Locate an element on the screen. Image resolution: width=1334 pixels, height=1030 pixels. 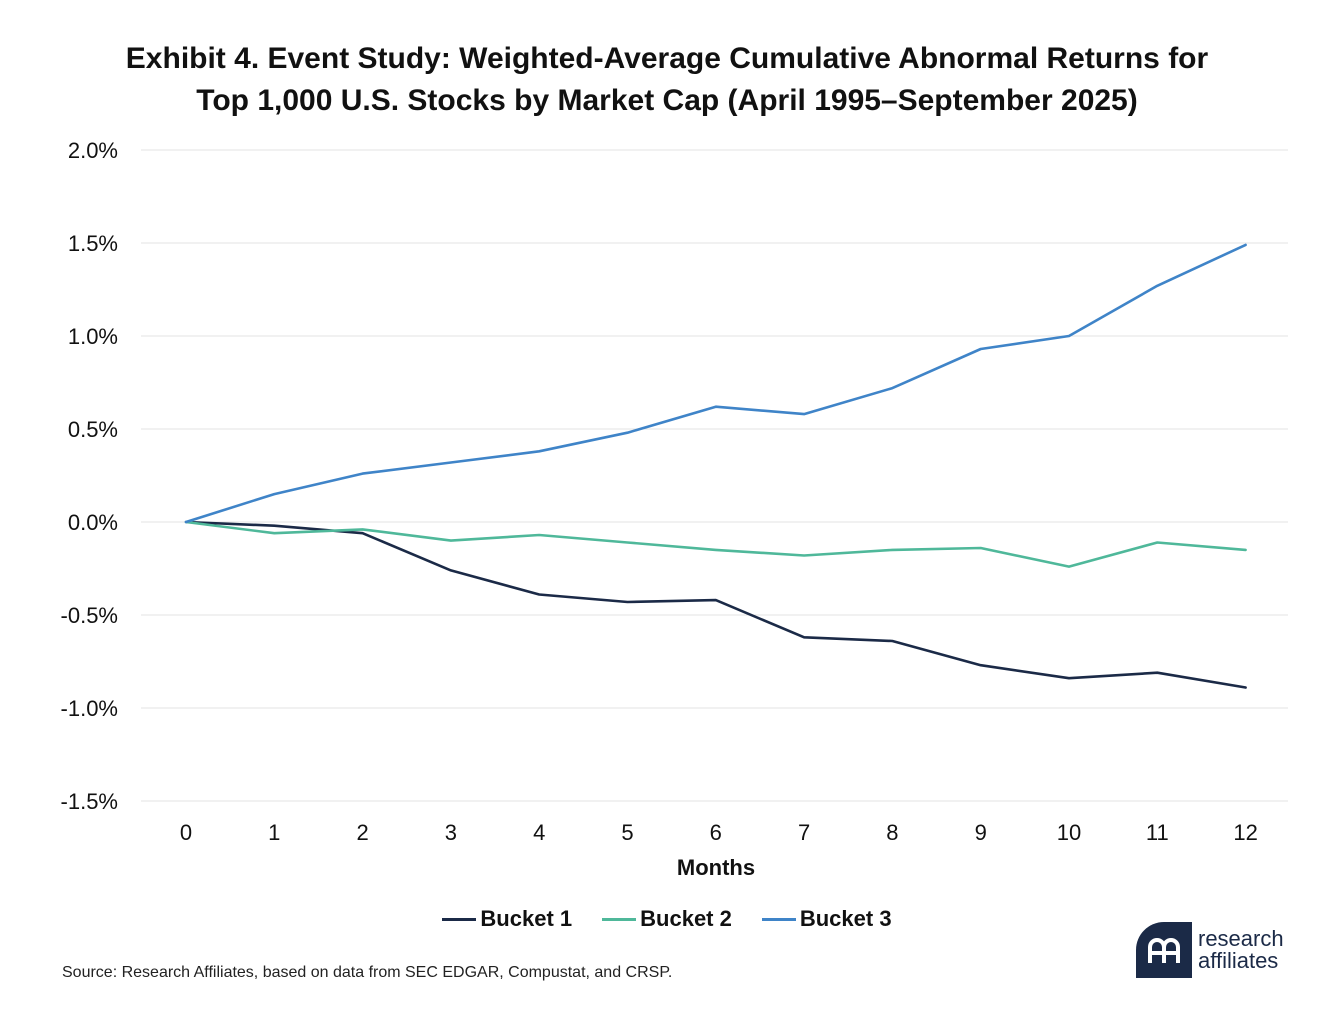
logo-text-line2: affiliates is located at coordinates (1238, 960).